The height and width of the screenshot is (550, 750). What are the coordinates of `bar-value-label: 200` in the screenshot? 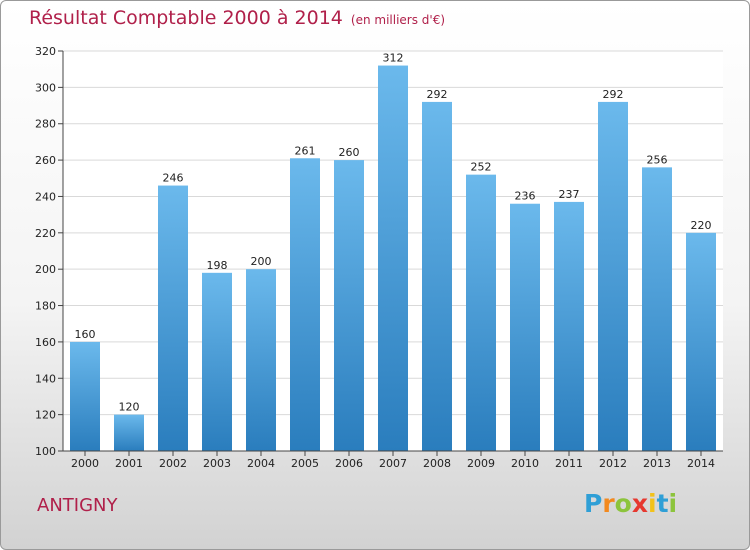 It's located at (261, 261).